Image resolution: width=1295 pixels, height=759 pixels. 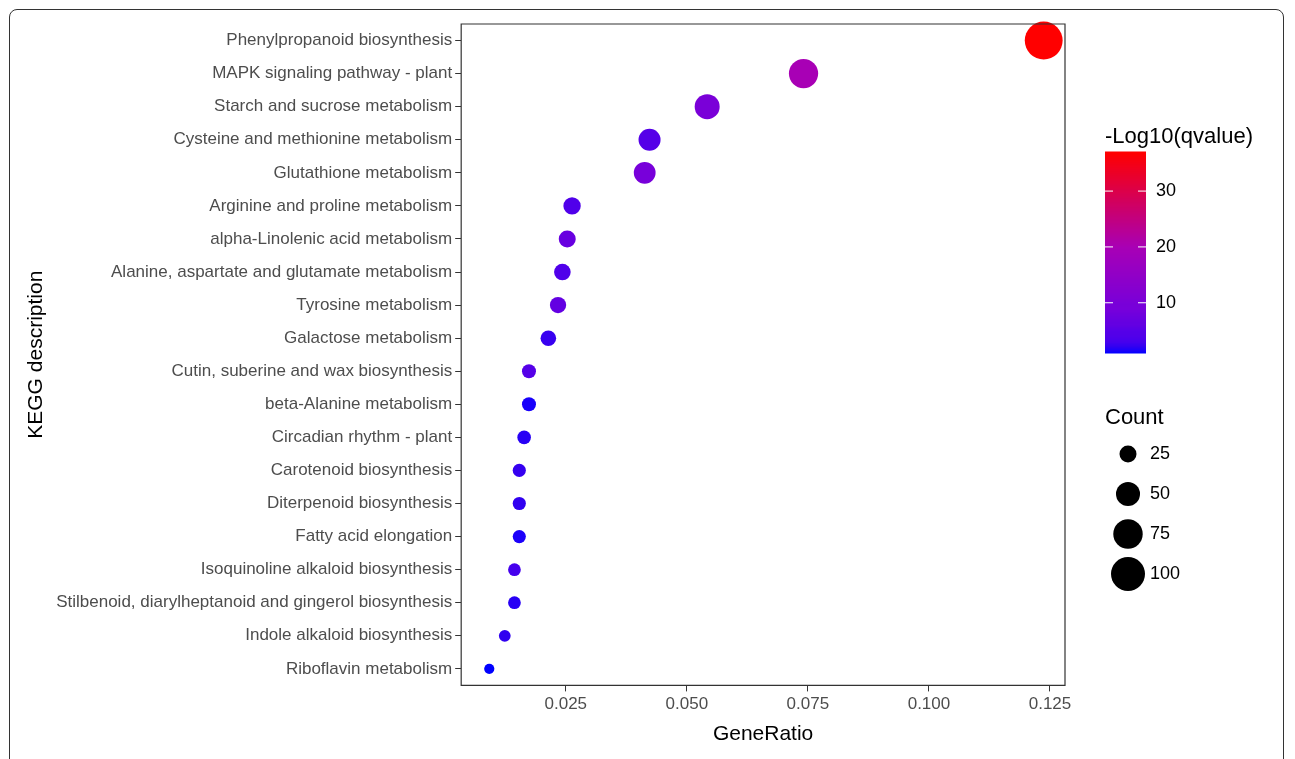 What do you see at coordinates (326, 569) in the screenshot?
I see `y-tick-label: Isoquinoline alkaloid biosynthesis` at bounding box center [326, 569].